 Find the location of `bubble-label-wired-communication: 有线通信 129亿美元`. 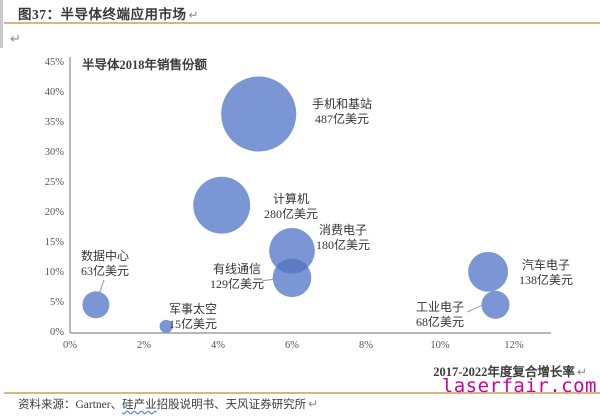

bubble-label-wired-communication: 有线通信 129亿美元 is located at coordinates (237, 277).